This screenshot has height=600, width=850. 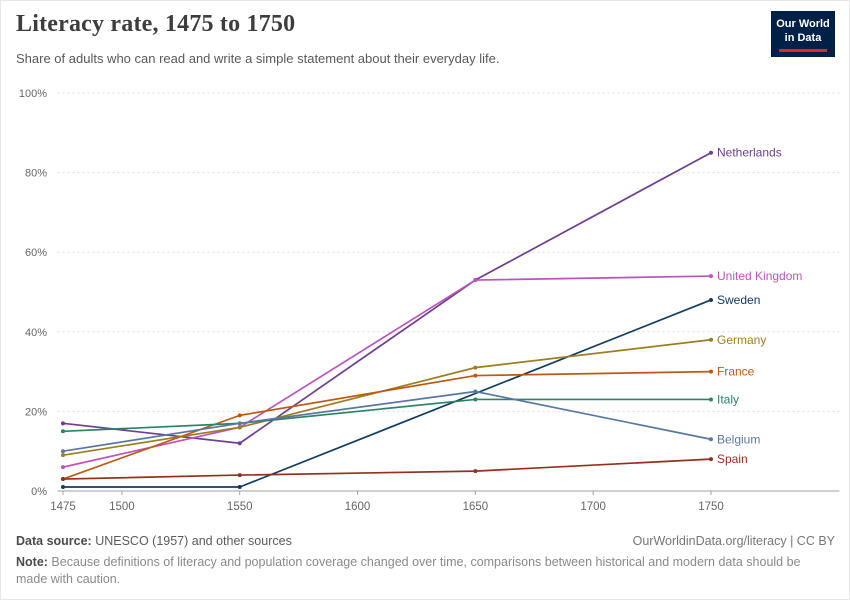 I want to click on x-axis-label-1750: 1750, so click(x=711, y=507).